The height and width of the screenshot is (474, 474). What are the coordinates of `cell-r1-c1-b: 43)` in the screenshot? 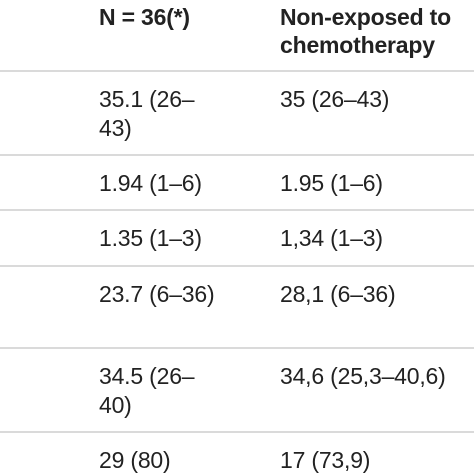 It's located at (115, 128).